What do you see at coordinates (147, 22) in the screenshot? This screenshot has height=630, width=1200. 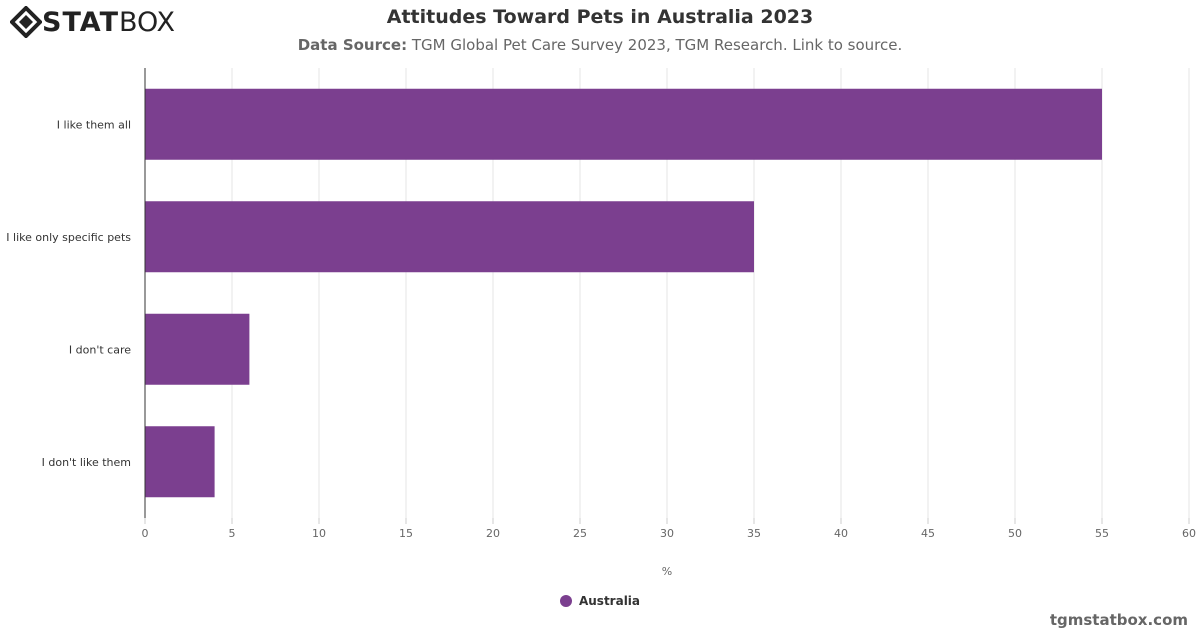 I see `logo-text-light: BOX` at bounding box center [147, 22].